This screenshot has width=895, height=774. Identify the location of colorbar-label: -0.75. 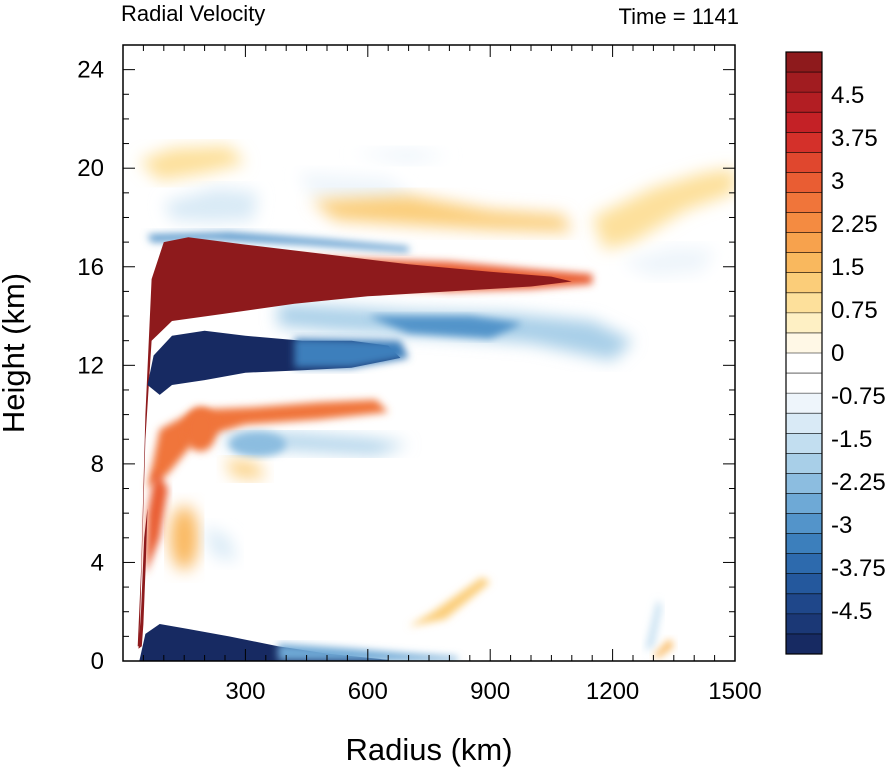
(858, 396).